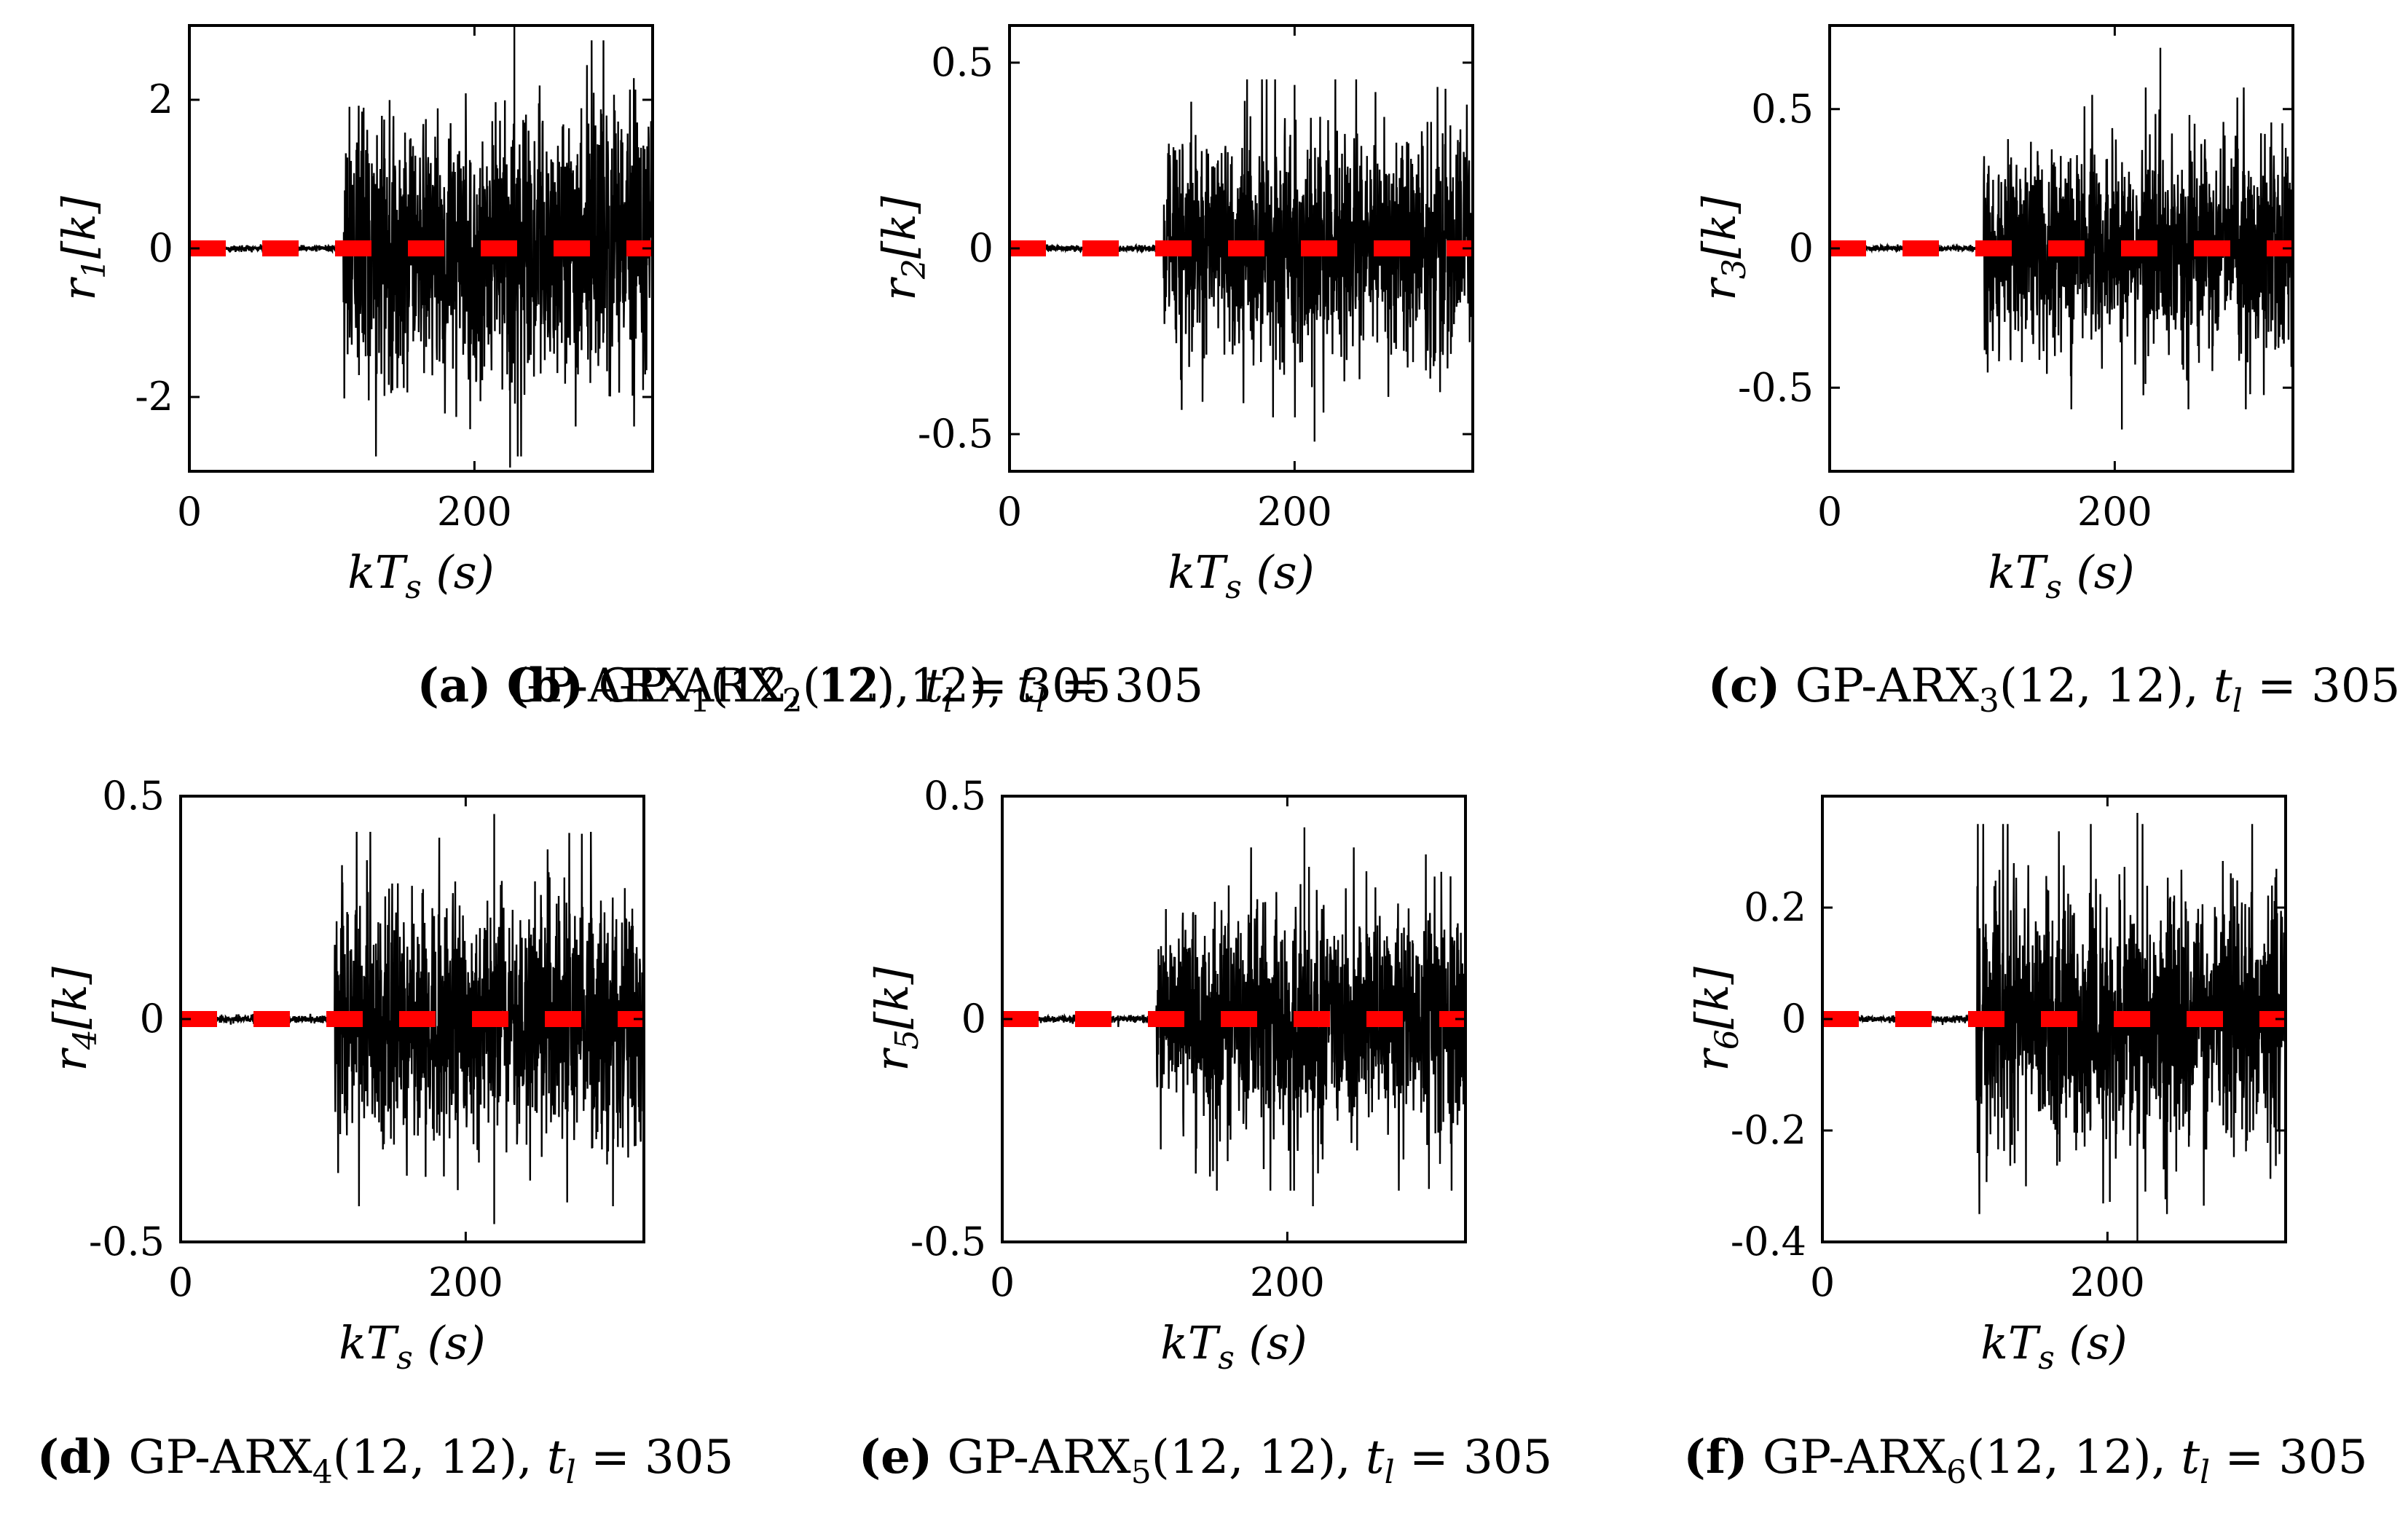  Describe the element at coordinates (74, 1018) in the screenshot. I see `y-axis-label: r4[k]` at that location.